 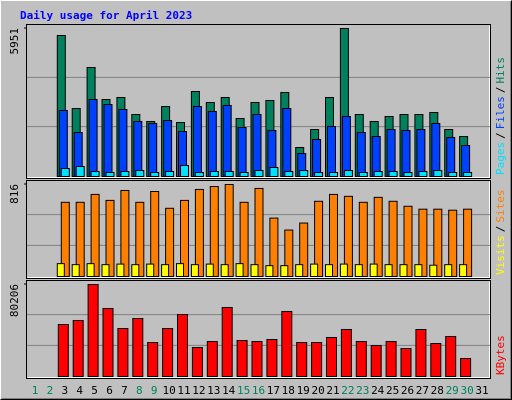 I want to click on x-tick-label: 21, so click(x=332, y=390).